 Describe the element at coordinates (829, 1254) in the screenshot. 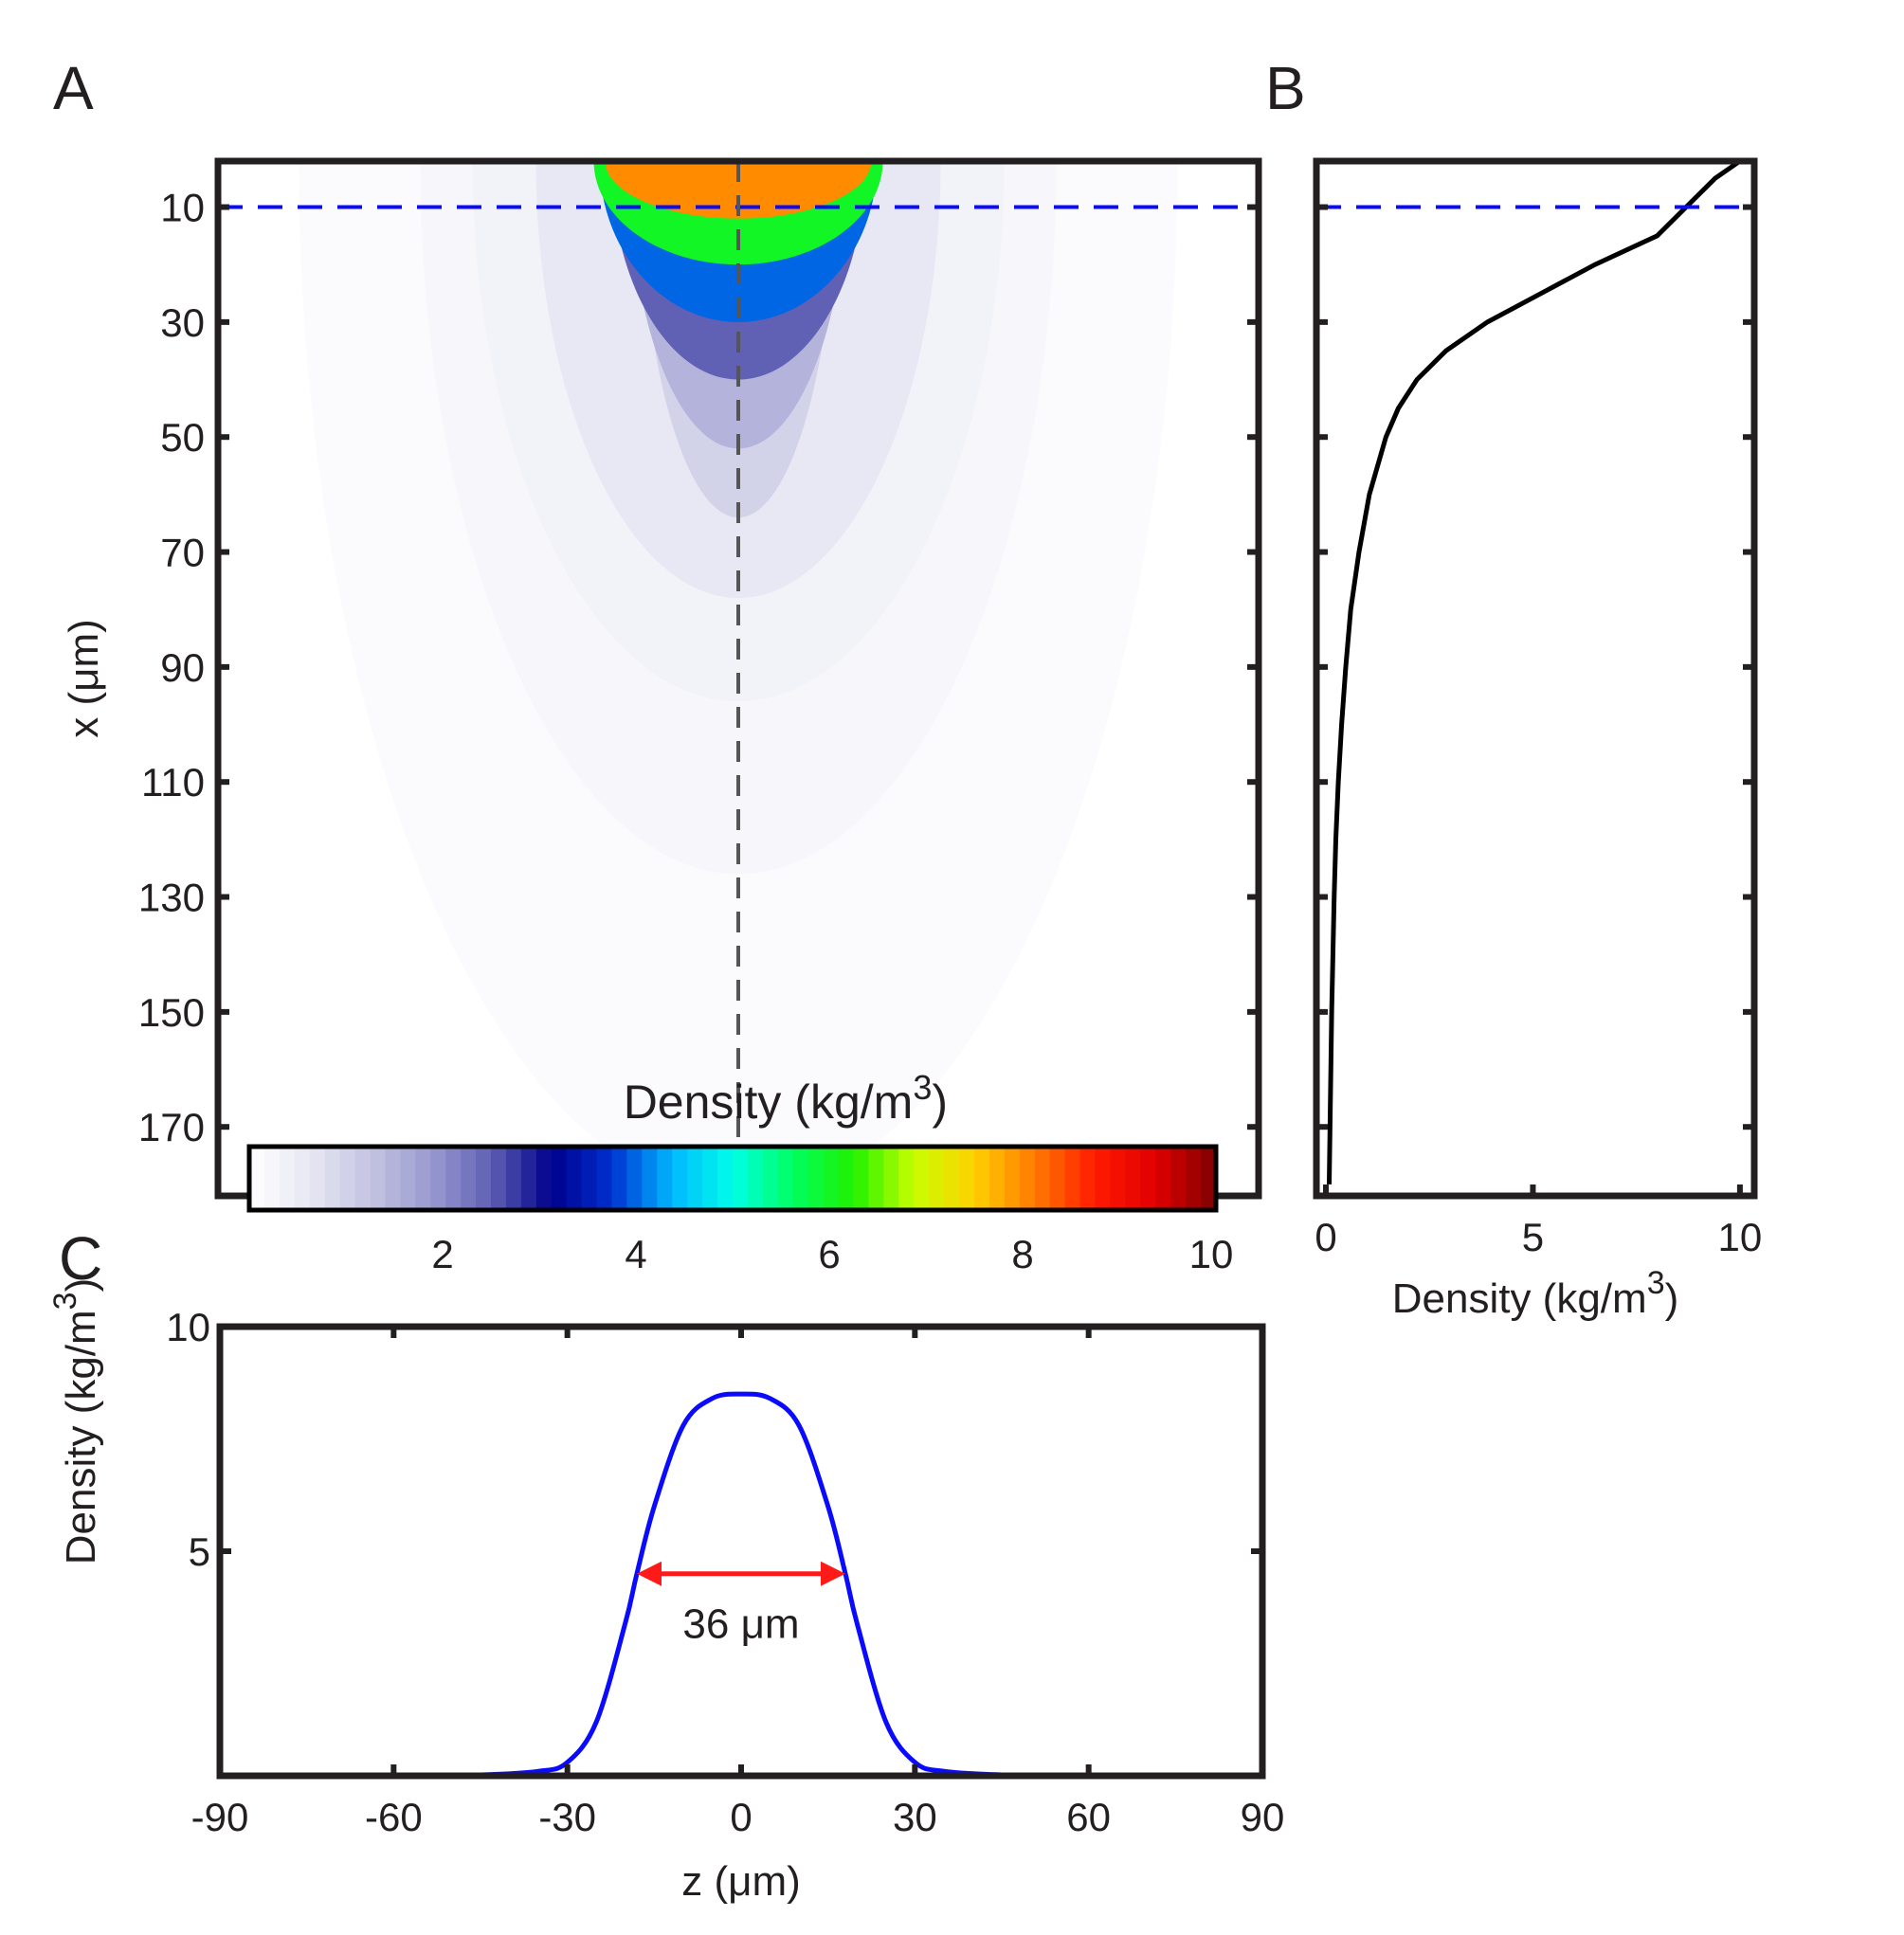

I see `colorbar-tick-label: 6` at that location.